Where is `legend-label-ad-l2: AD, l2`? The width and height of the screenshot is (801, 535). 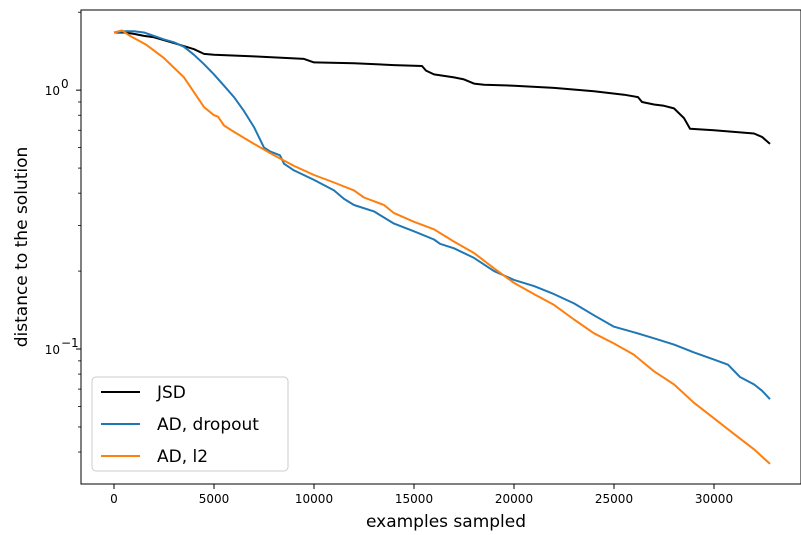 legend-label-ad-l2: AD, l2 is located at coordinates (182, 457).